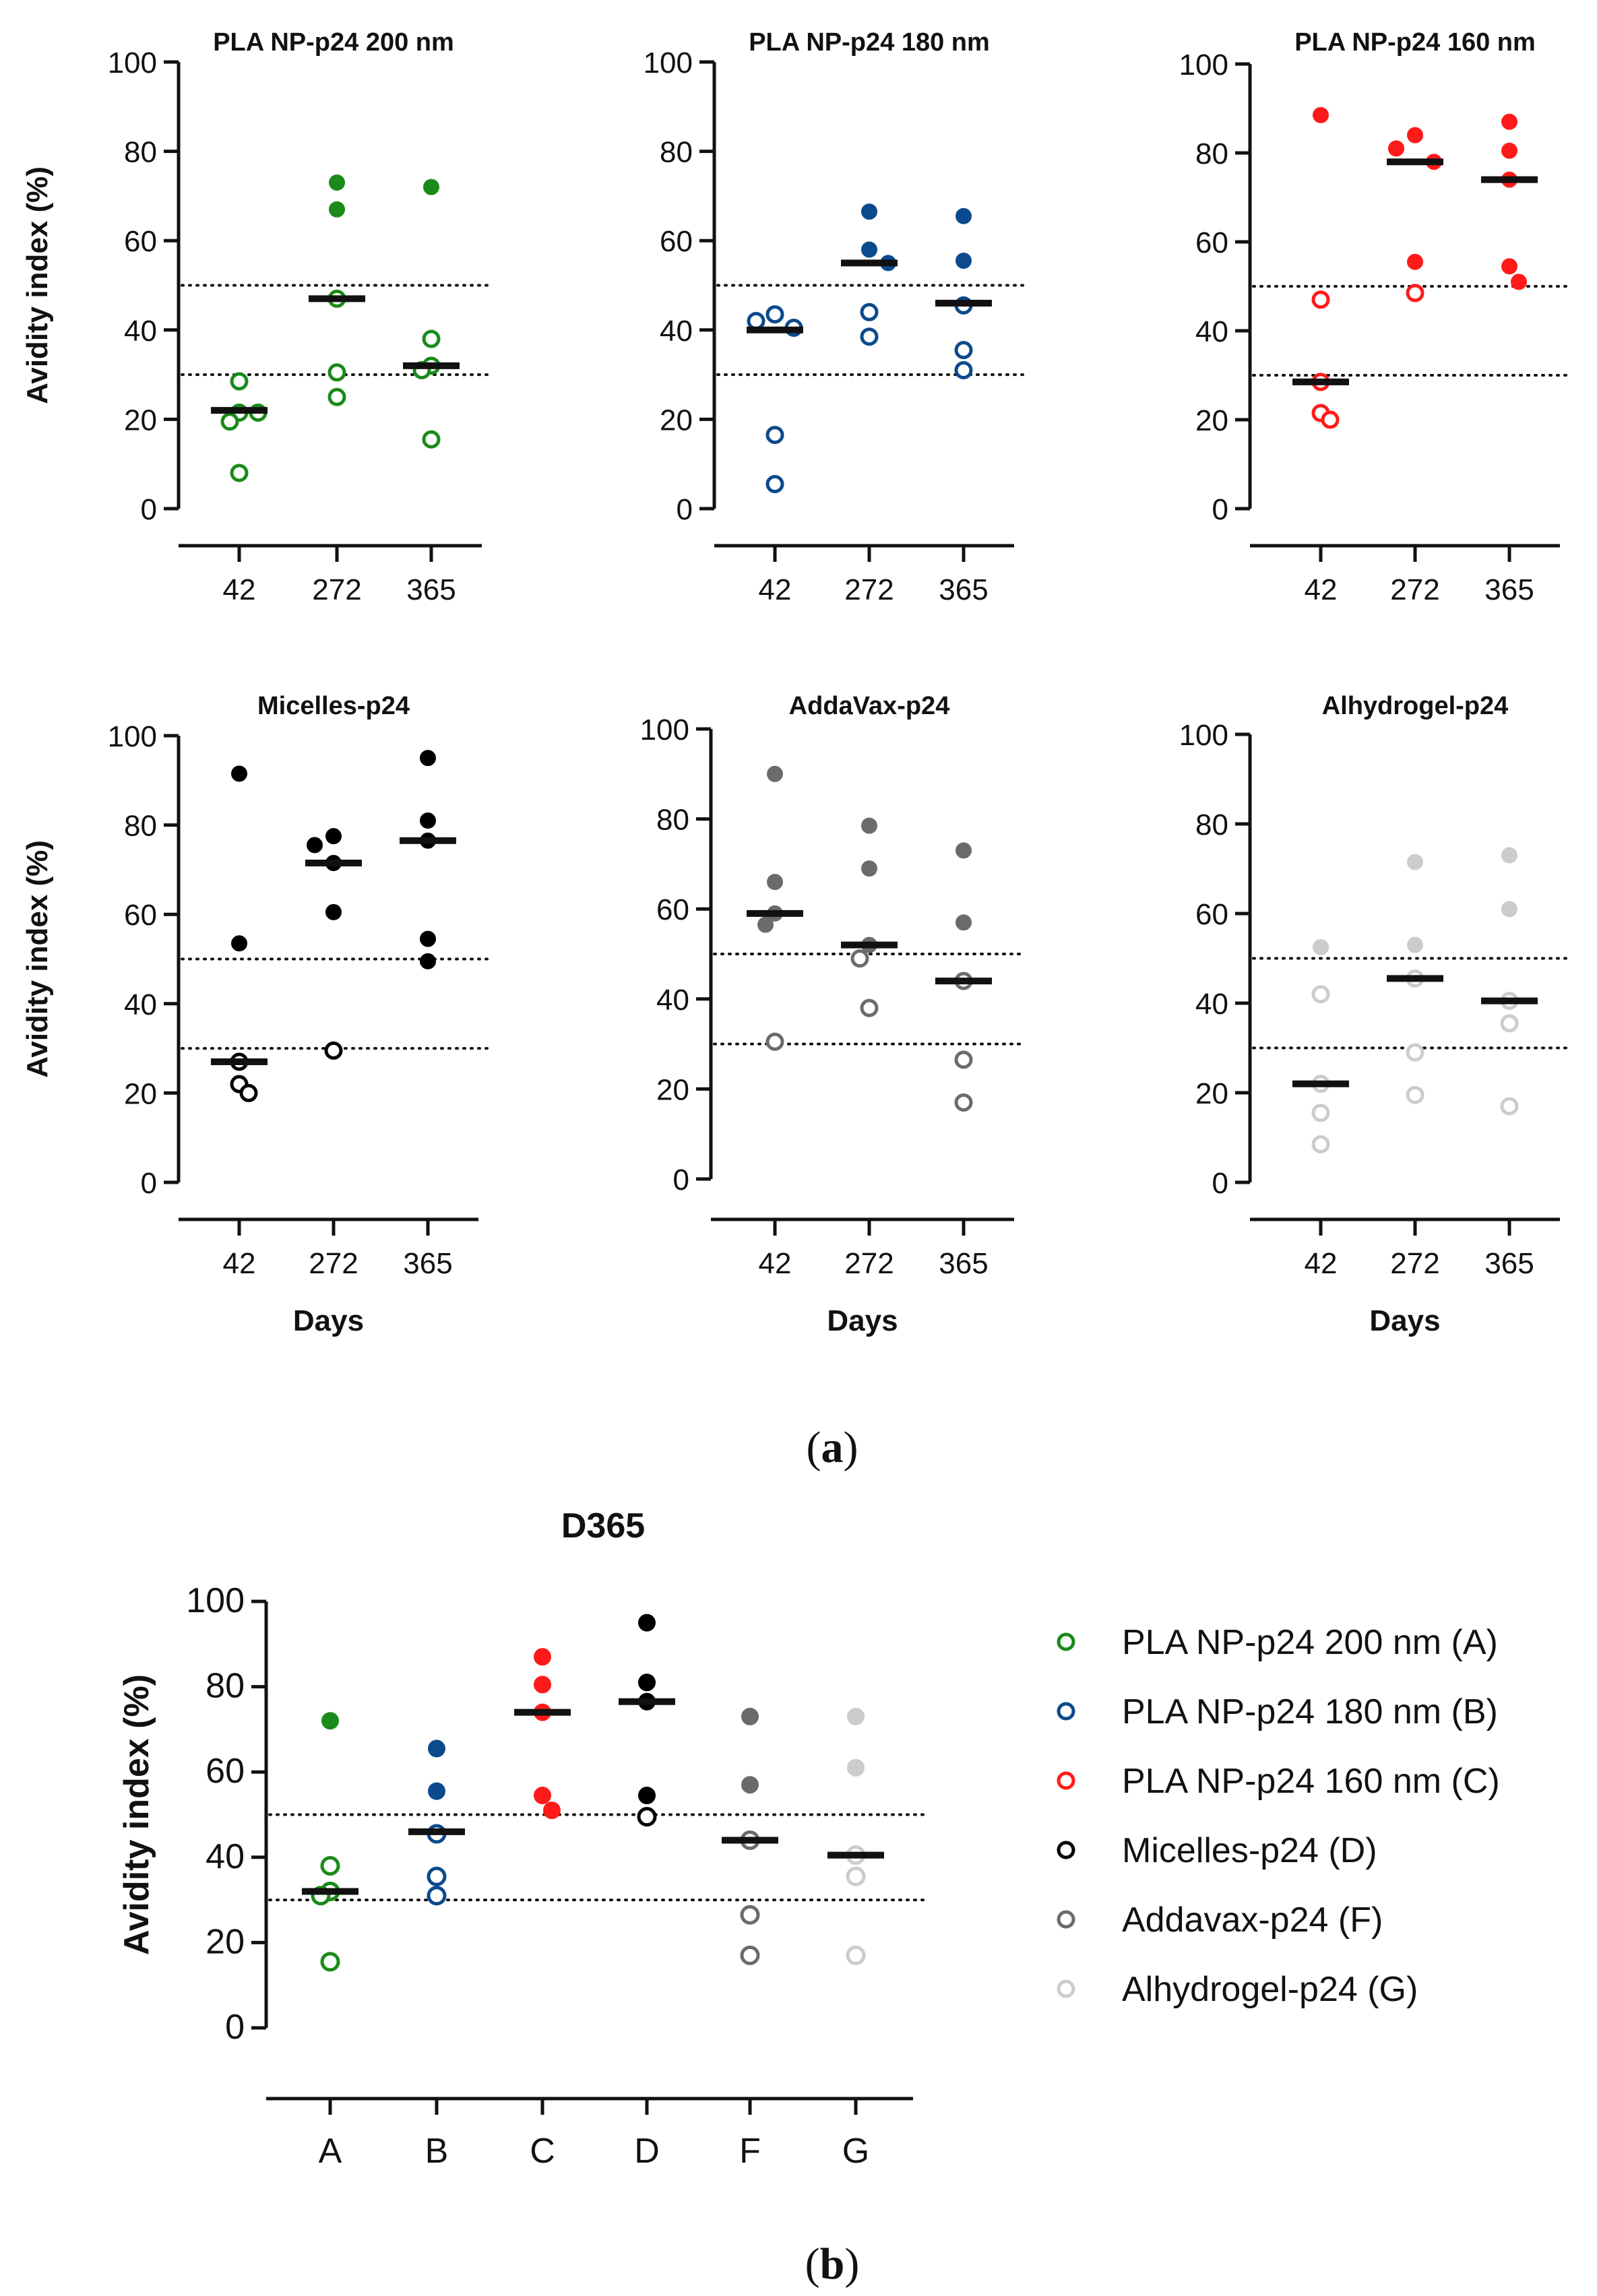 This screenshot has width=1597, height=2296. I want to click on y-axis-title: Avidity index (%), so click(37, 285).